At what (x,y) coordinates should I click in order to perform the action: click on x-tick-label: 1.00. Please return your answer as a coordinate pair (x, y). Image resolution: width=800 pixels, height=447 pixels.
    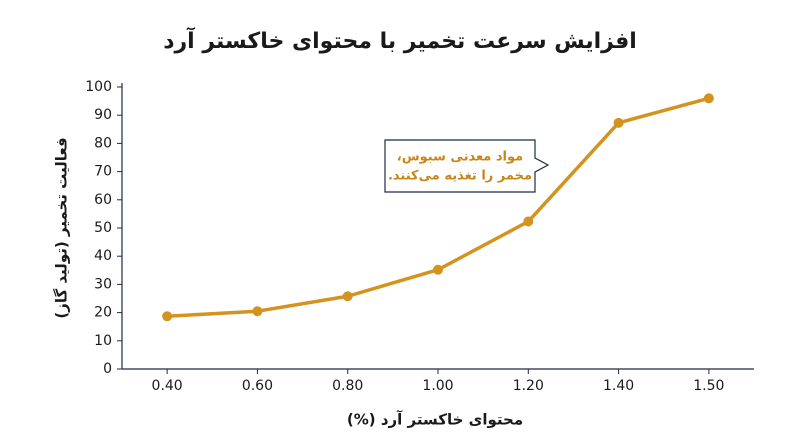
    Looking at the image, I should click on (437, 386).